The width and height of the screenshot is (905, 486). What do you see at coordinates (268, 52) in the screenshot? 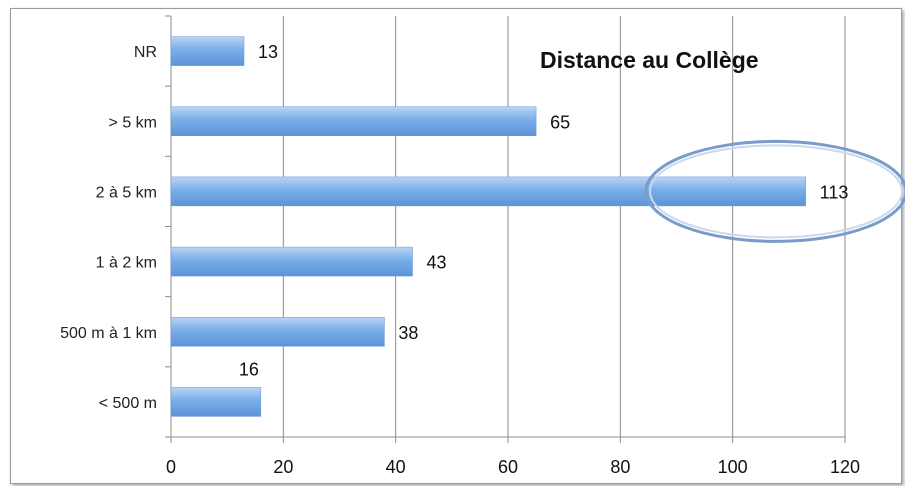
I see `data-label: 13` at bounding box center [268, 52].